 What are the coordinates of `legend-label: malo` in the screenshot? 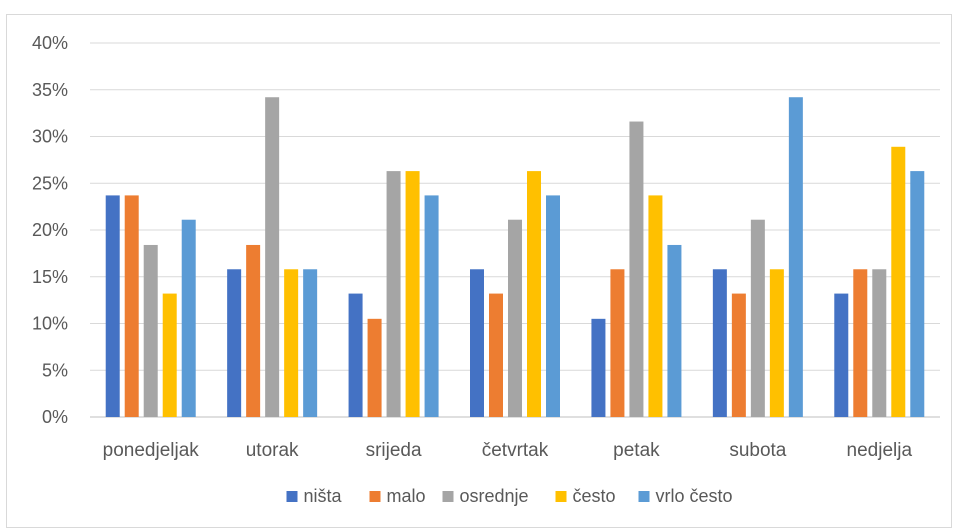 It's located at (406, 496).